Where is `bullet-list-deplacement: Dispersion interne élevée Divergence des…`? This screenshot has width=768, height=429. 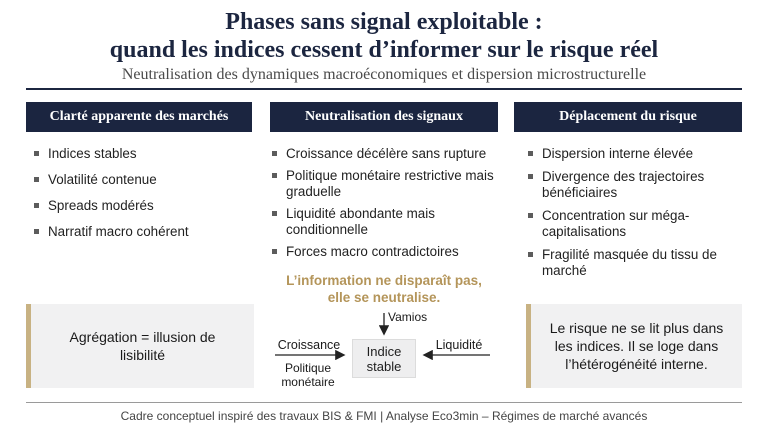 bullet-list-deplacement: Dispersion interne élevée Divergence des… is located at coordinates (634, 217).